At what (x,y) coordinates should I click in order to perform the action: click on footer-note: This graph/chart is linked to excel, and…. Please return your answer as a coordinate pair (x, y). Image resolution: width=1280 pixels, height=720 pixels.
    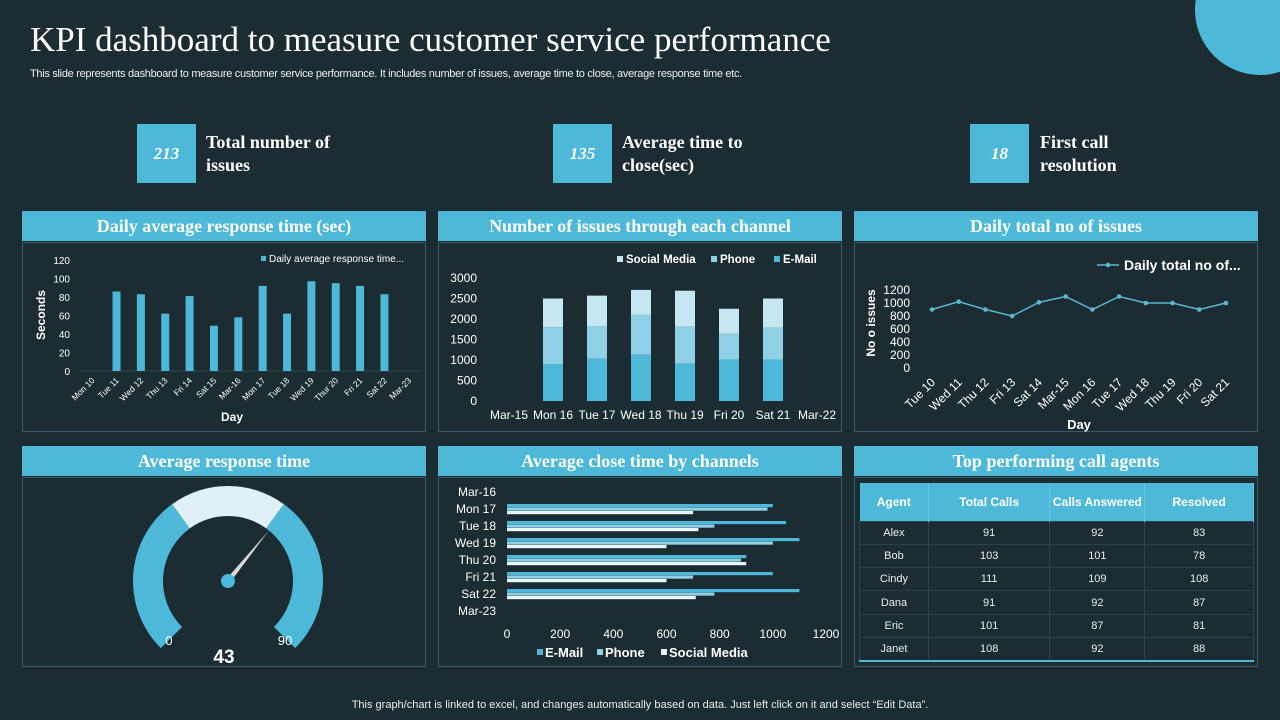
    Looking at the image, I should click on (640, 705).